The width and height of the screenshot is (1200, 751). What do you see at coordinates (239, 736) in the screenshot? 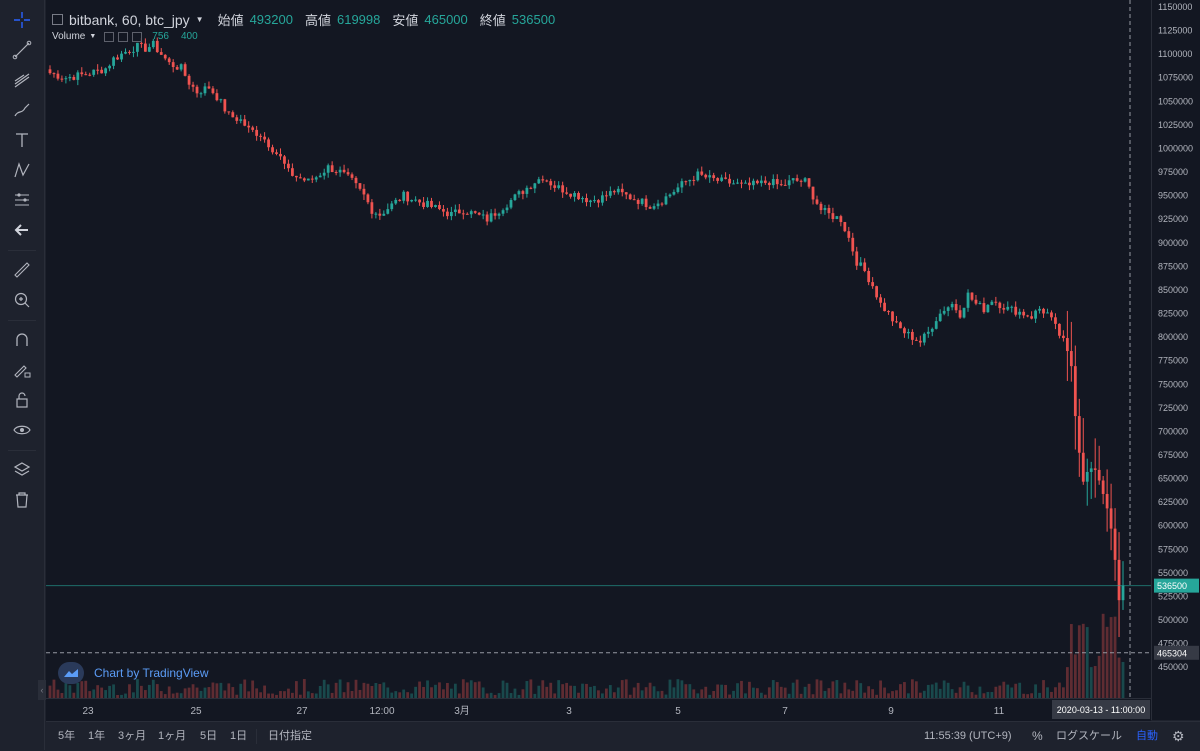
I see `range-1d: 1日` at bounding box center [239, 736].